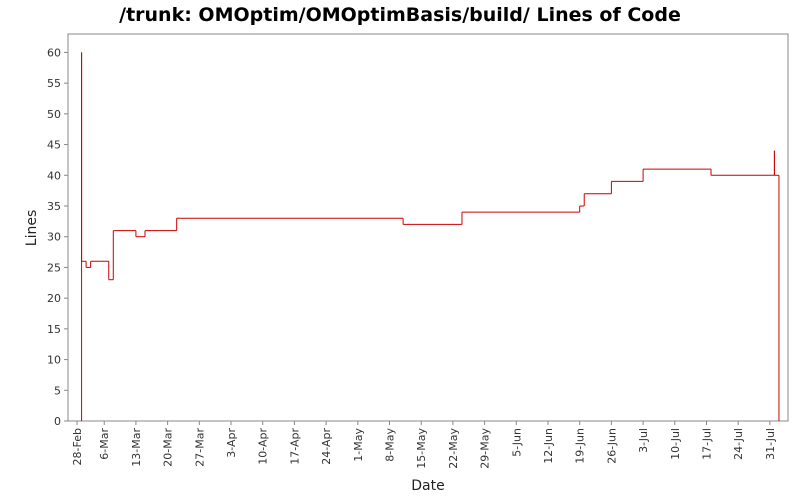  What do you see at coordinates (358, 445) in the screenshot?
I see `x-tick-label: 1-May` at bounding box center [358, 445].